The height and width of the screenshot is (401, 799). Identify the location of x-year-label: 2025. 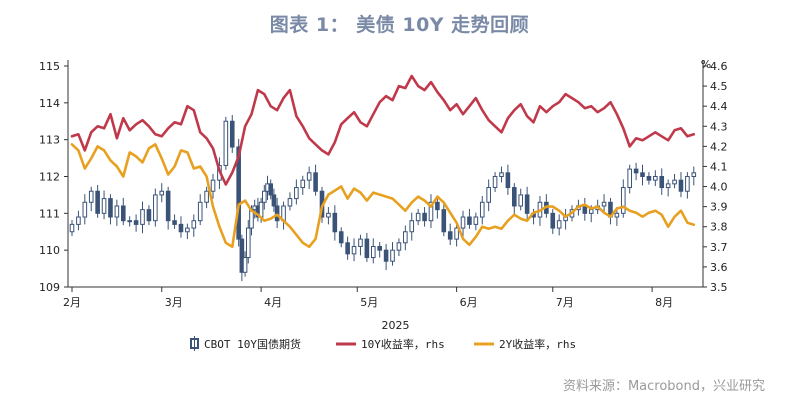
(396, 325).